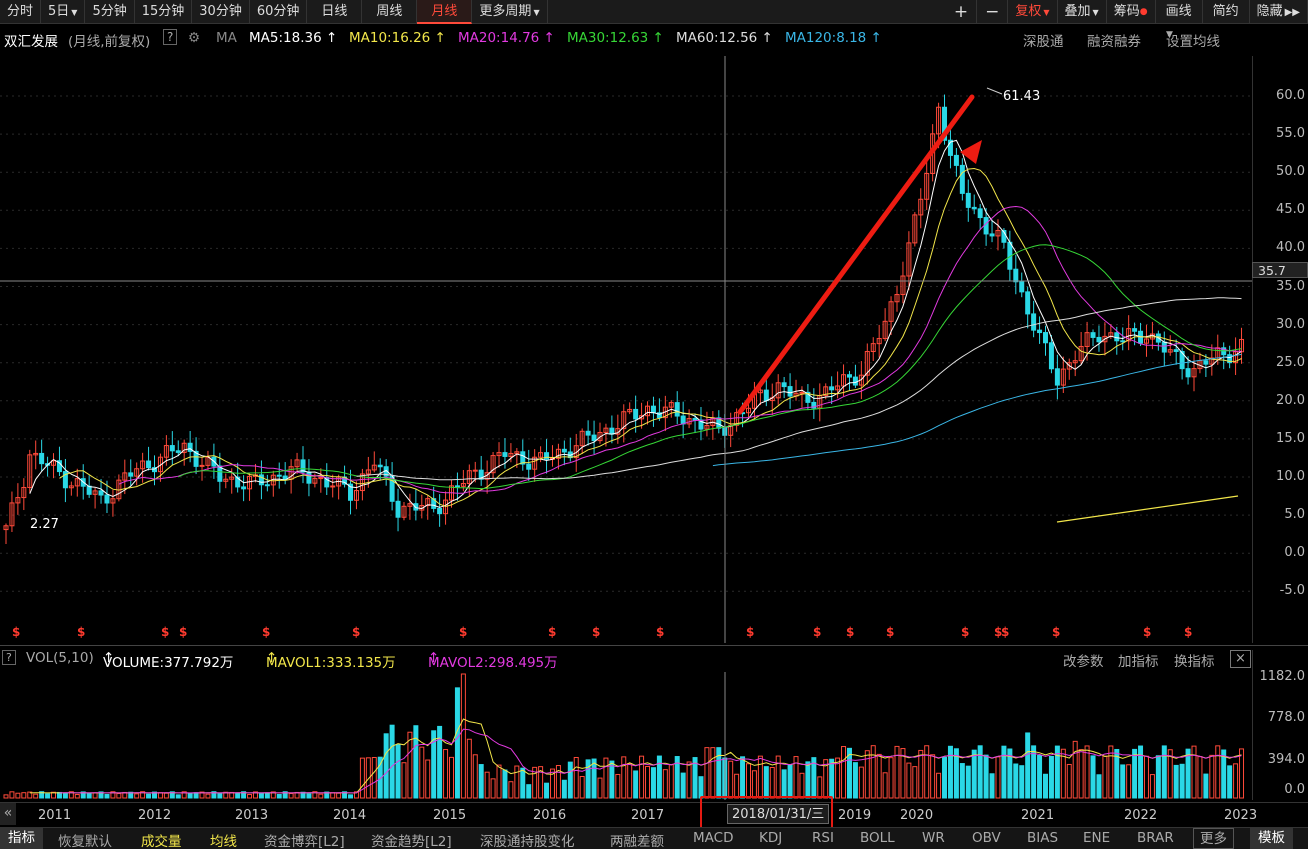 The width and height of the screenshot is (1308, 849). I want to click on tab-boll: BOLL, so click(877, 838).